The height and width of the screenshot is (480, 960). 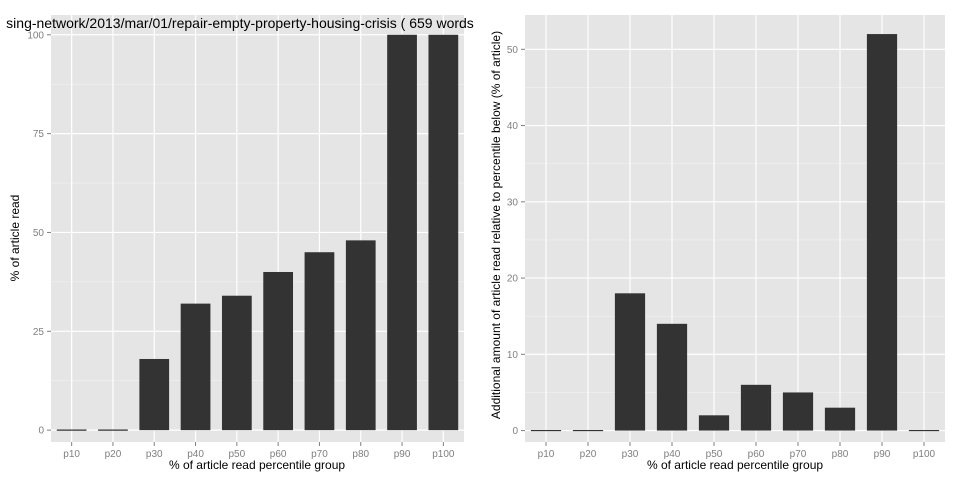 I want to click on y-tick-label: 30, so click(x=513, y=202).